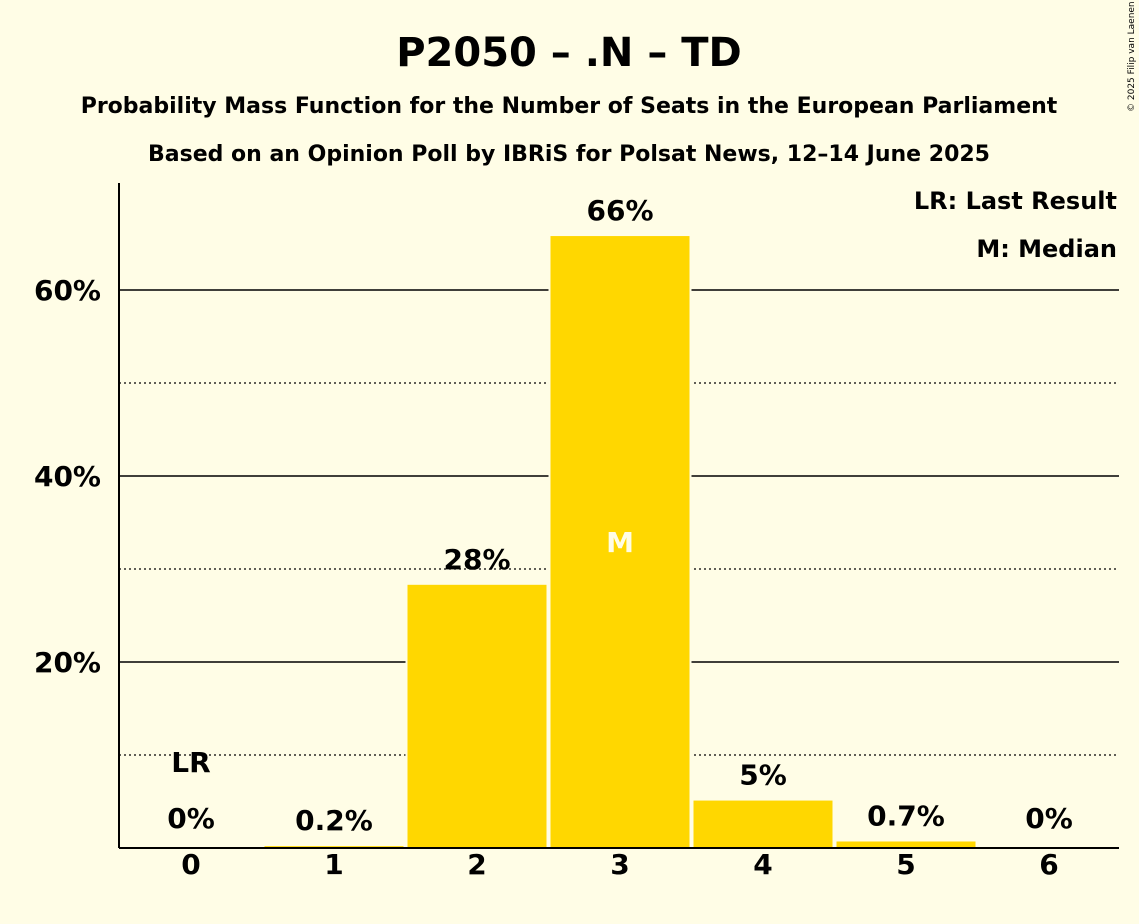 The image size is (1139, 924). Describe the element at coordinates (569, 53) in the screenshot. I see `chart-title: P2050 – .N – TD` at that location.